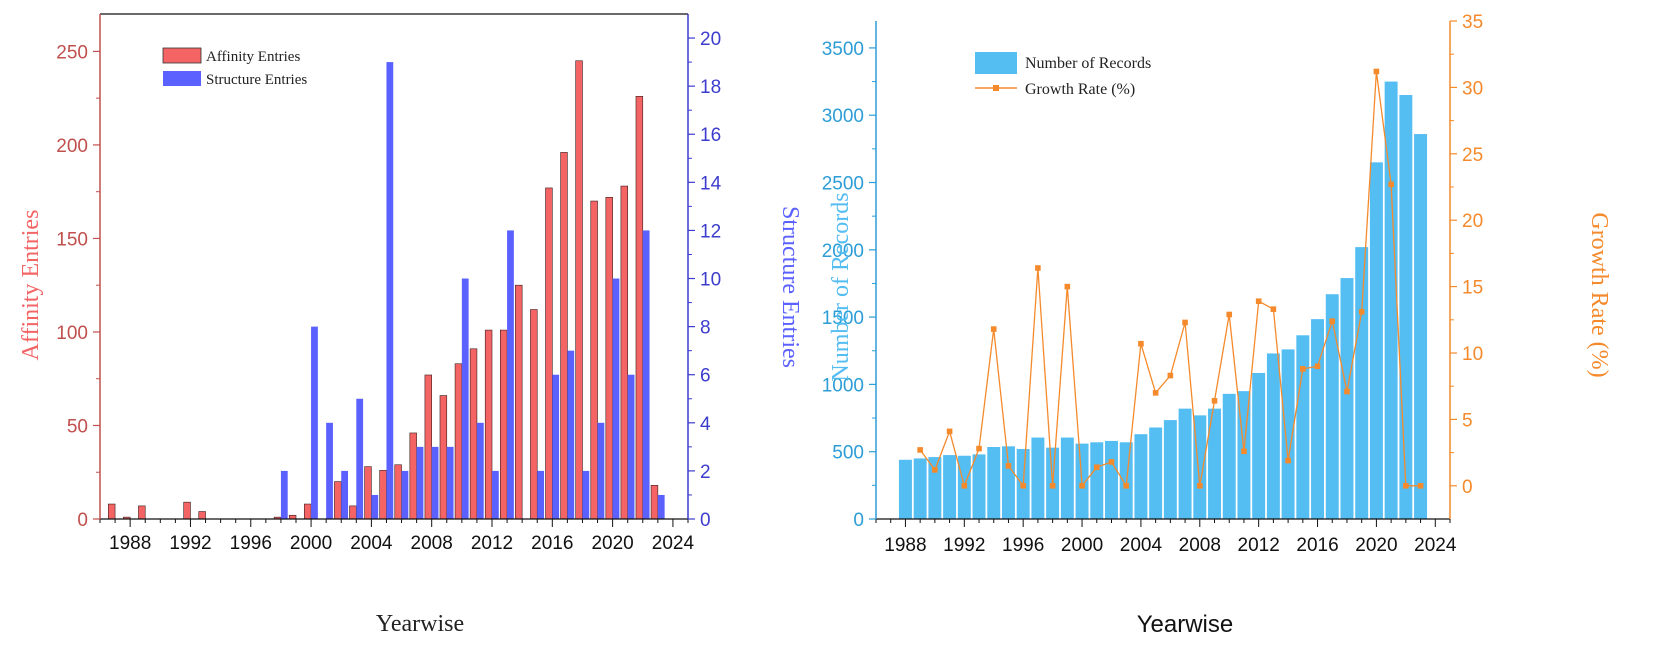  Describe the element at coordinates (72, 333) in the screenshot. I see `chart1-y-tick-label: 100` at that location.